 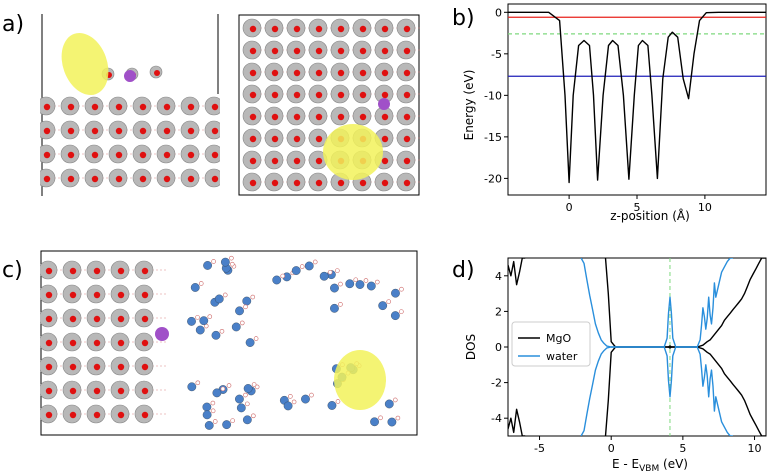 I want to click on structure-render-side-view, so click(x=130, y=105).